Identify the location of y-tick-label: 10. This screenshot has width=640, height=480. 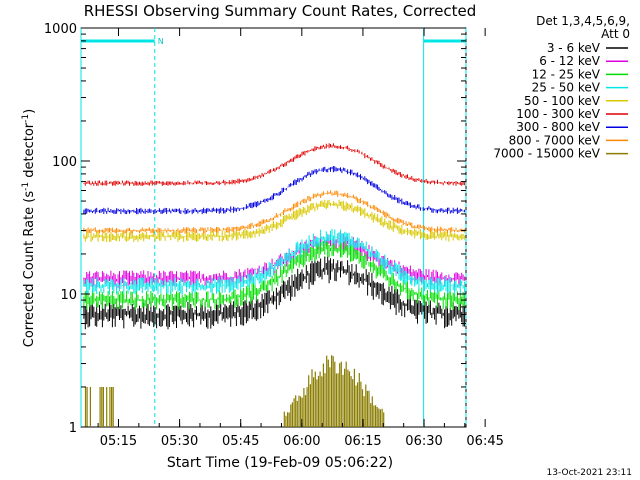
(68, 295).